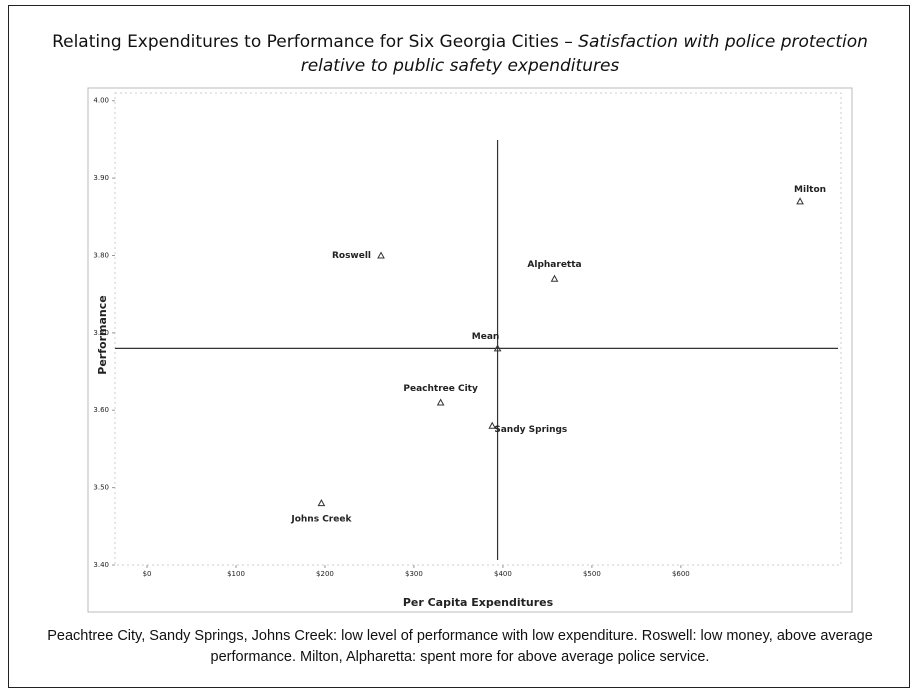 The image size is (920, 696). What do you see at coordinates (147, 574) in the screenshot?
I see `x-tick-label: $0` at bounding box center [147, 574].